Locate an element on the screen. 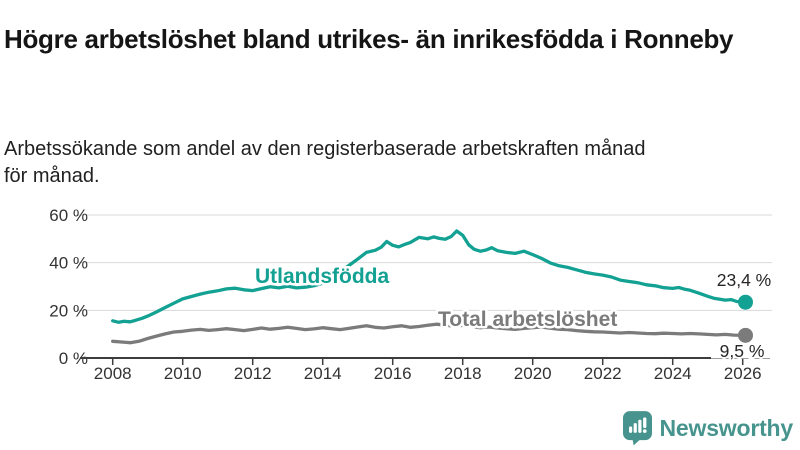  newsworthy-logo: Newsworthy is located at coordinates (708, 428).